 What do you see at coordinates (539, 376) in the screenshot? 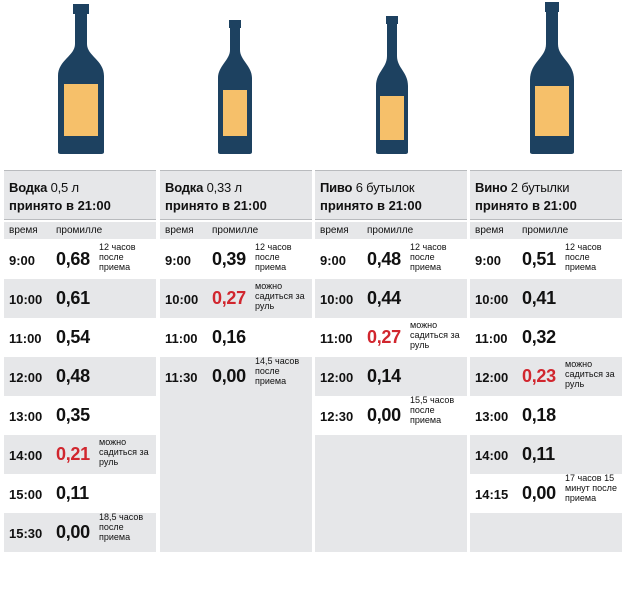
I see `promille-value: 0,23` at bounding box center [539, 376].